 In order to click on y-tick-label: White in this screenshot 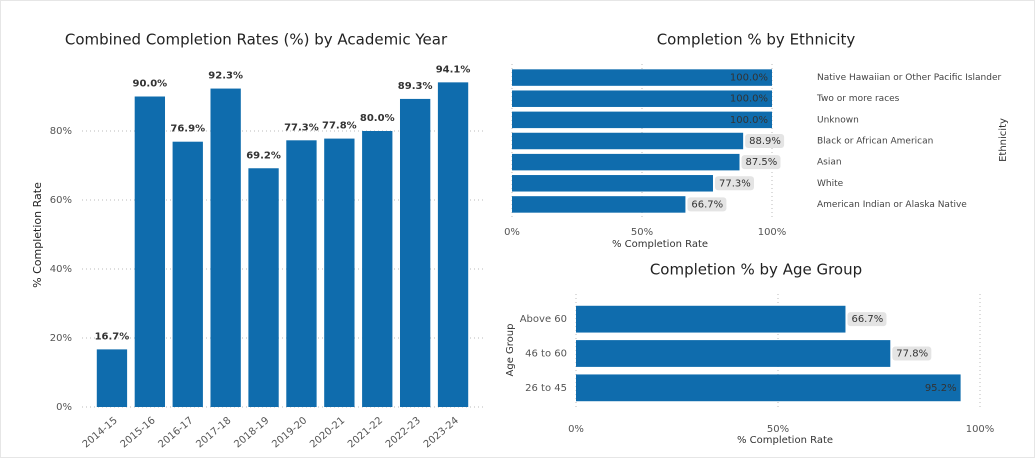, I will do `click(830, 184)`.